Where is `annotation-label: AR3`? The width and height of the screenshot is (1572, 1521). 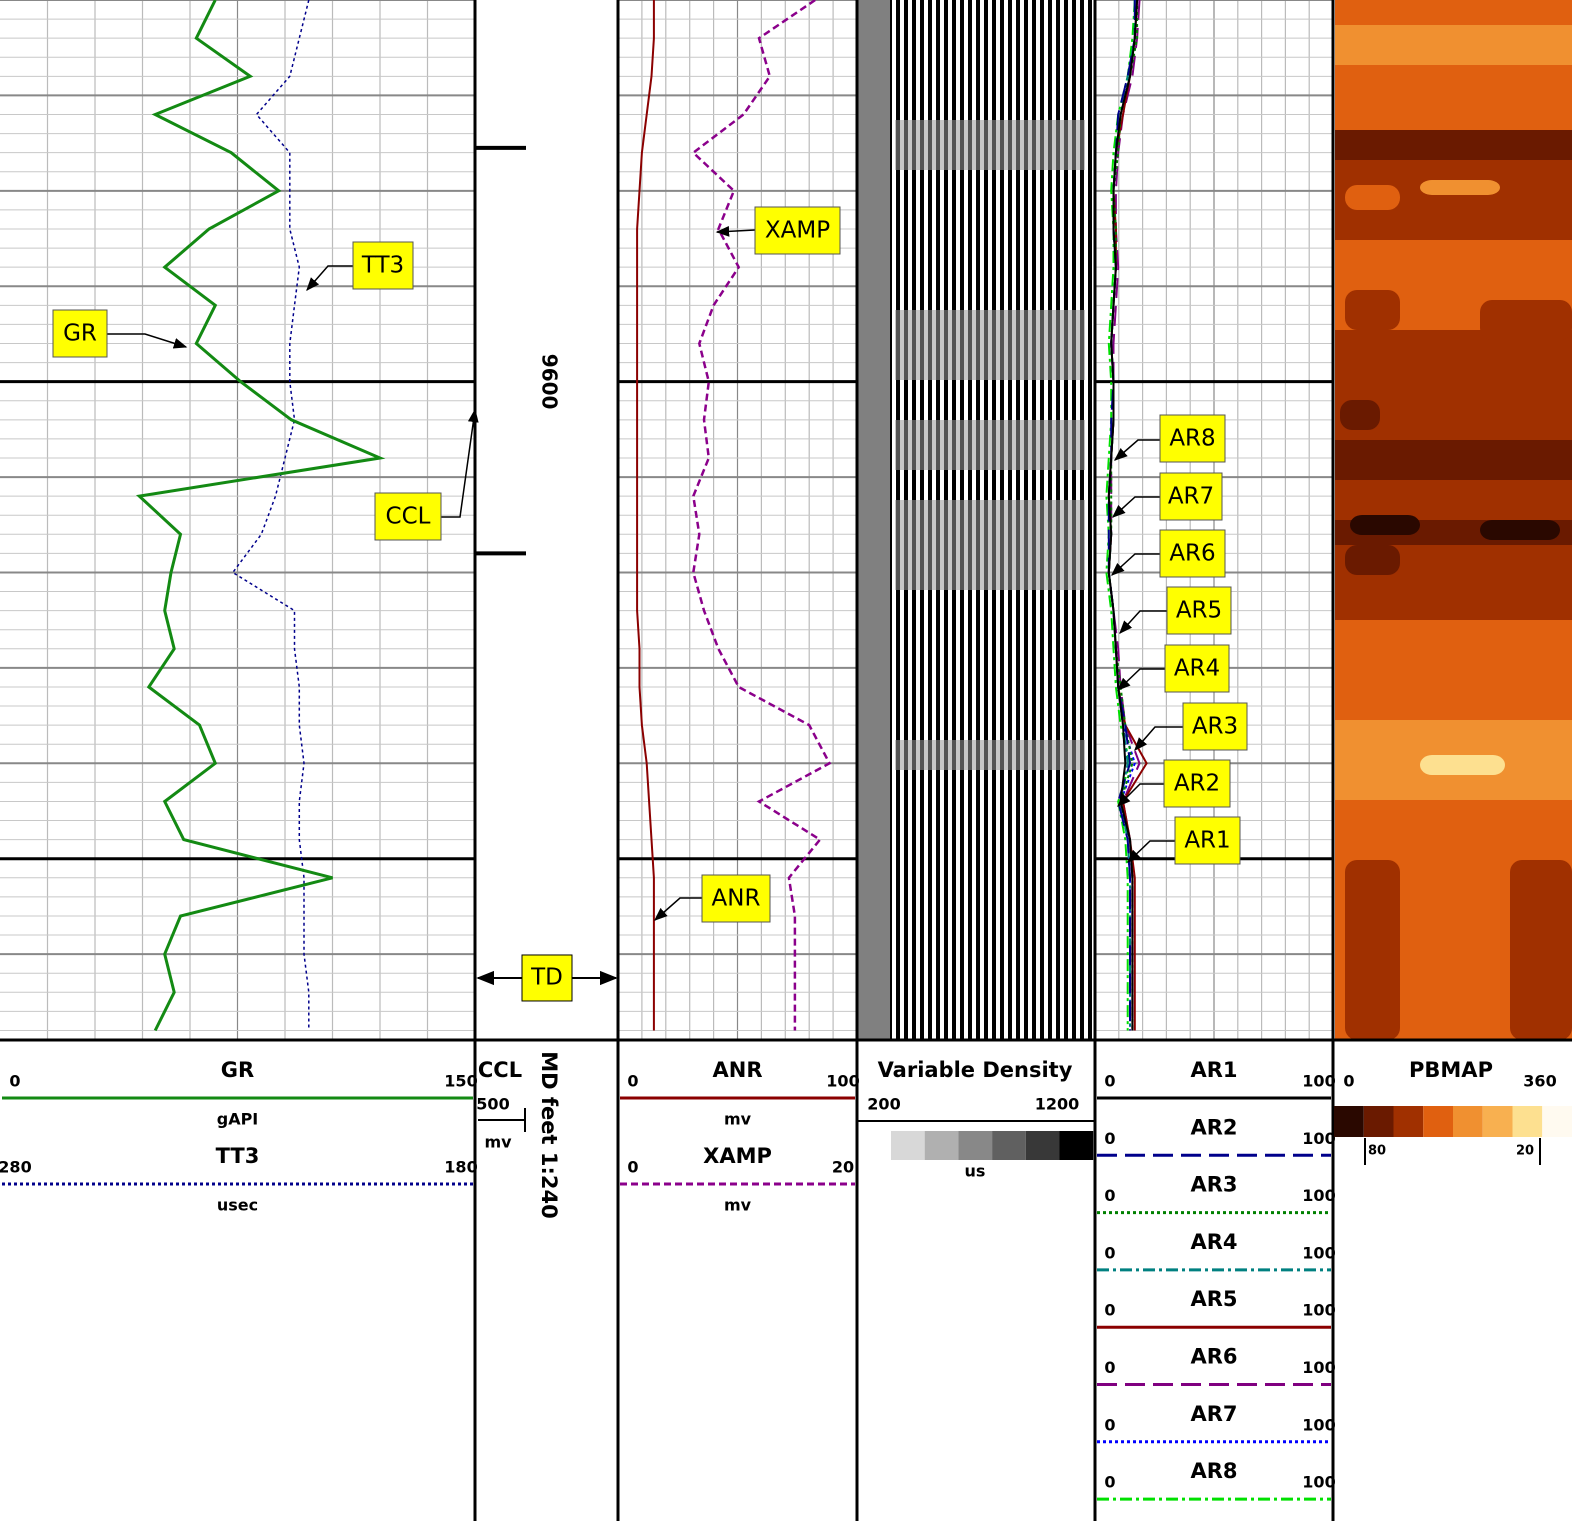 annotation-label: AR3 is located at coordinates (1215, 727).